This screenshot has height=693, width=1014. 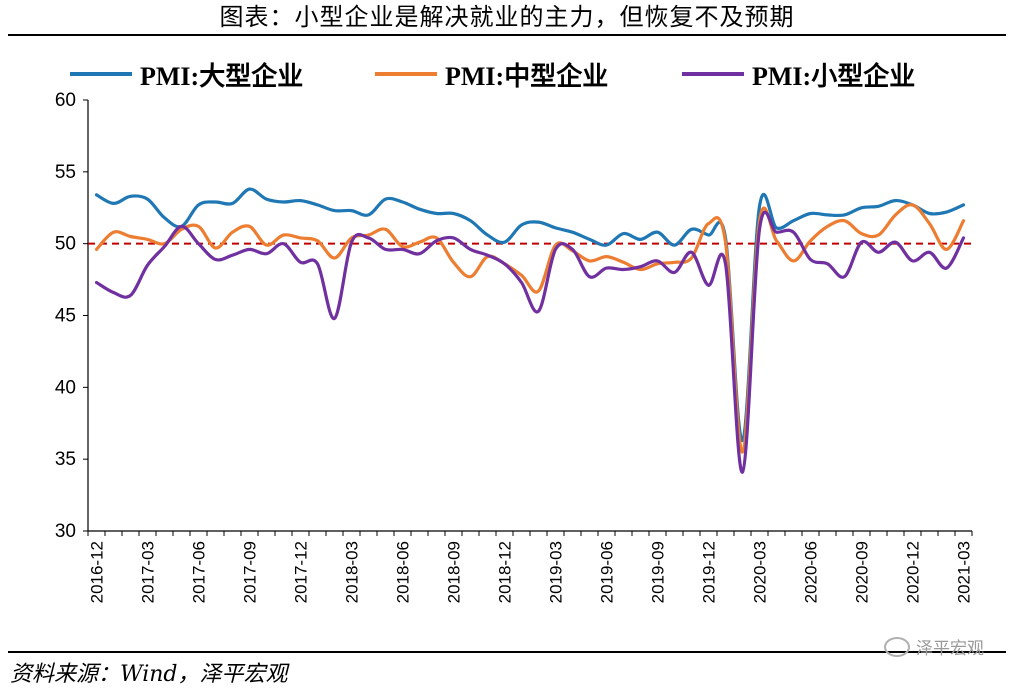 What do you see at coordinates (950, 649) in the screenshot?
I see `watermark-text: 泽平宏观` at bounding box center [950, 649].